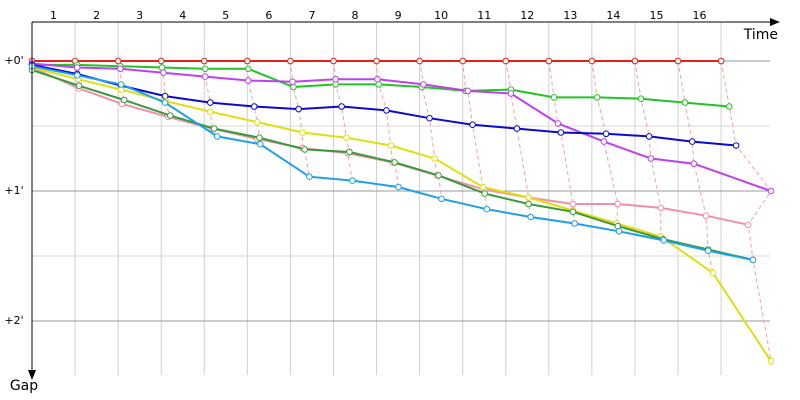  Describe the element at coordinates (13, 60) in the screenshot. I see `y-tick-label: +0'` at that location.